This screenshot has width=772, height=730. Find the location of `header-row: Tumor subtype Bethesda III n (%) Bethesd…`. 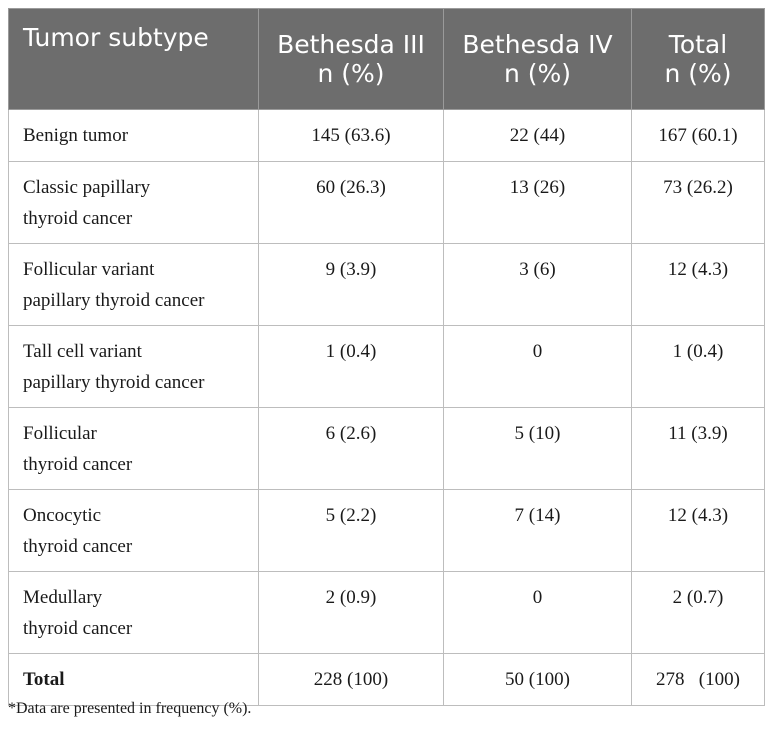

header-row: Tumor subtype Bethesda III n (%) Bethesd… is located at coordinates (386, 59).